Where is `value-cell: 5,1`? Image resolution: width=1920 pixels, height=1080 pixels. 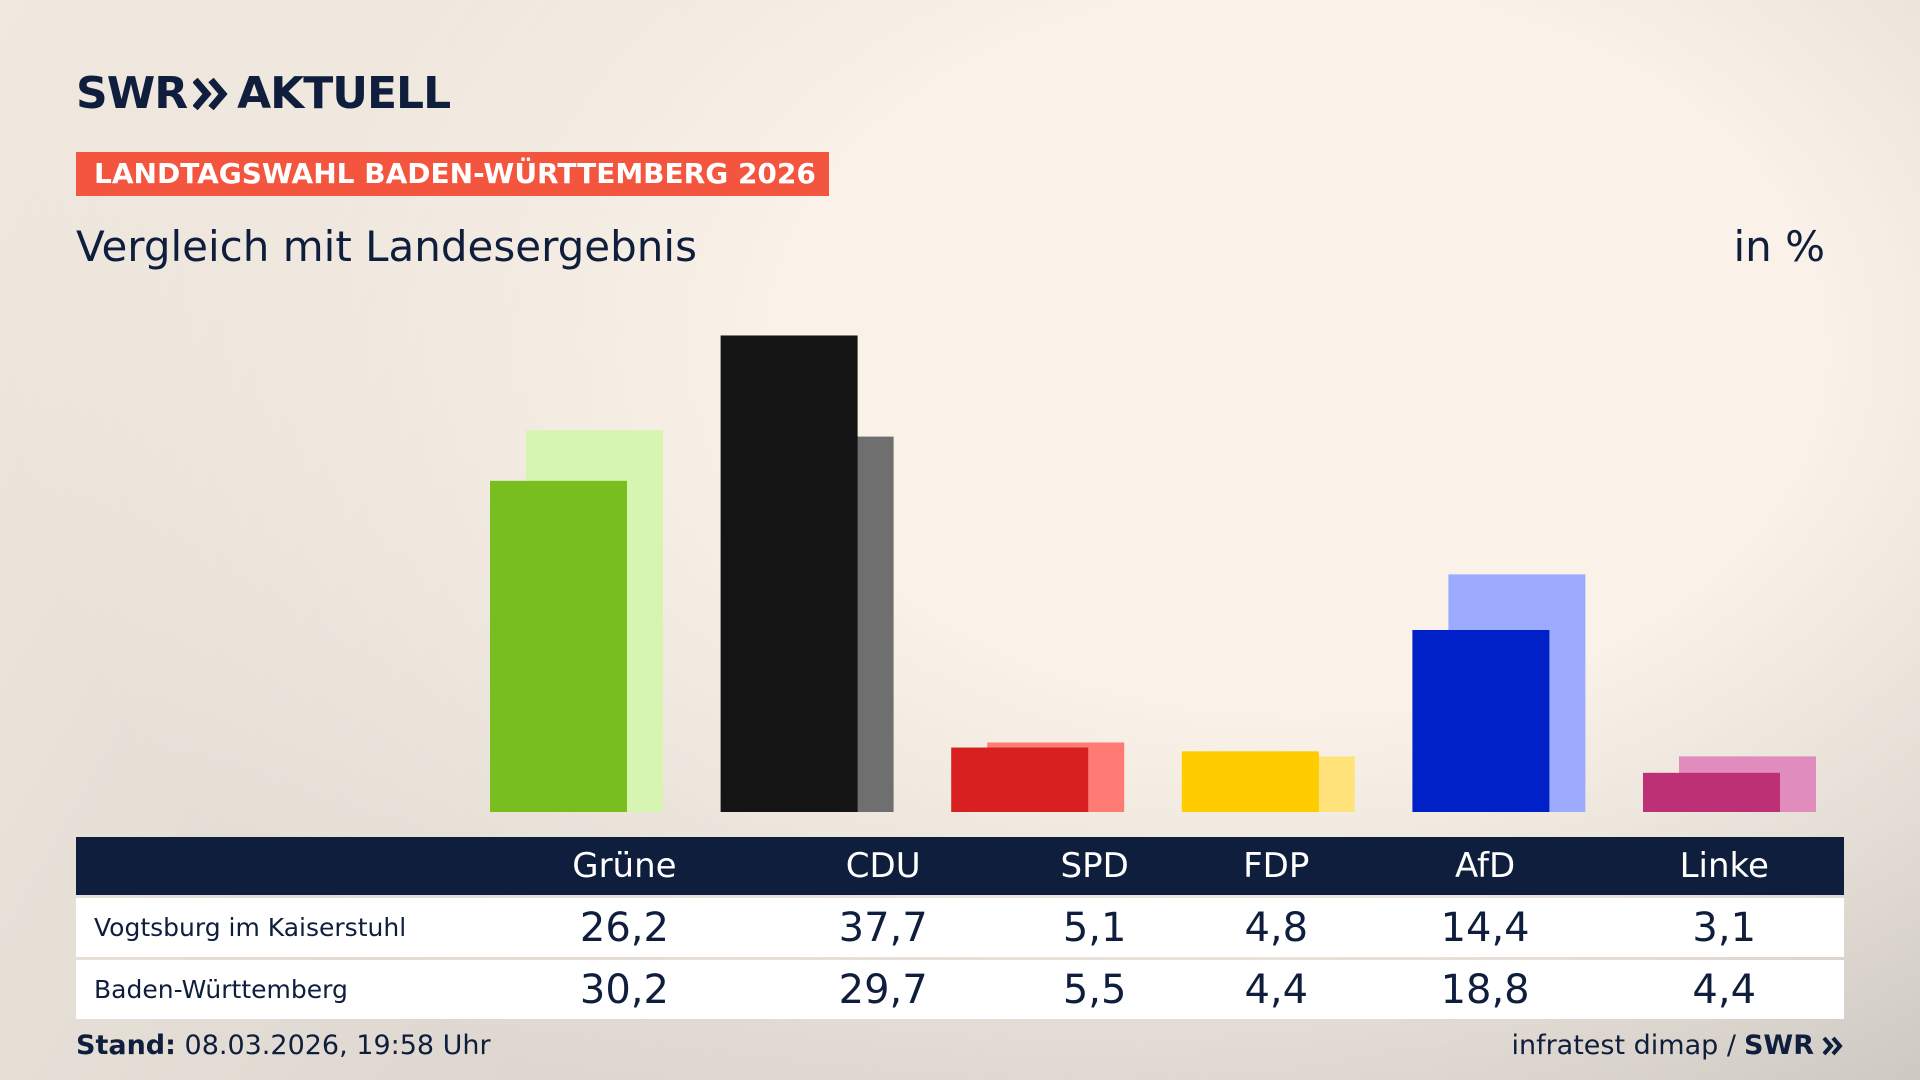
value-cell: 5,1 is located at coordinates (1094, 927).